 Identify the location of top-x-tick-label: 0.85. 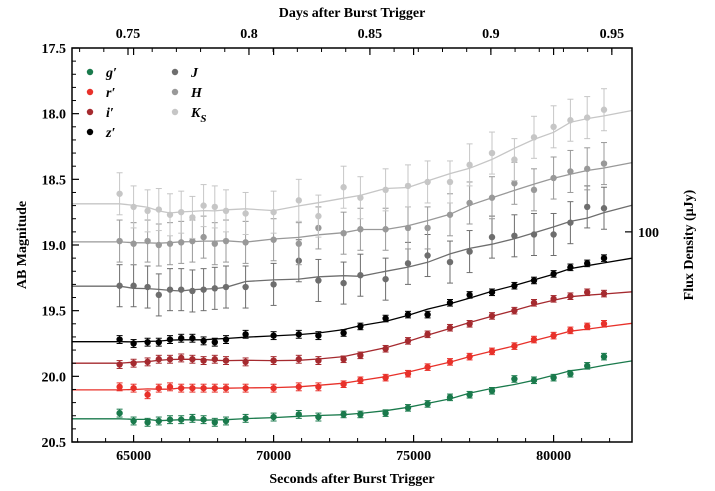
(370, 34).